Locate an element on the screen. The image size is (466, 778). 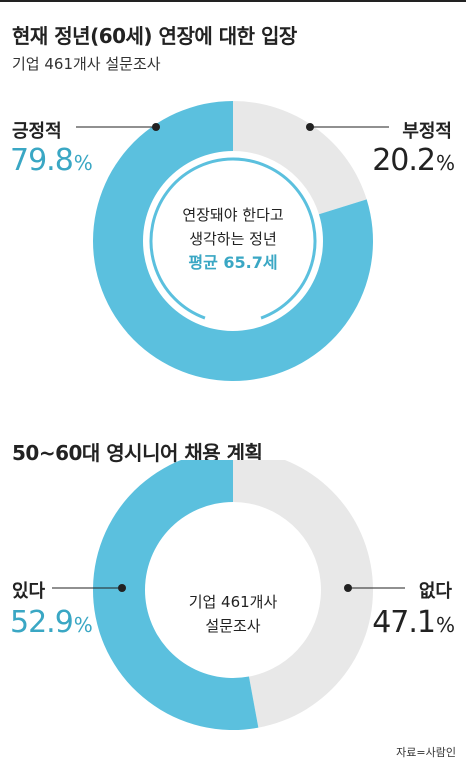
chart1-center-highlight: 평균 65.7세 is located at coordinates (233, 262).